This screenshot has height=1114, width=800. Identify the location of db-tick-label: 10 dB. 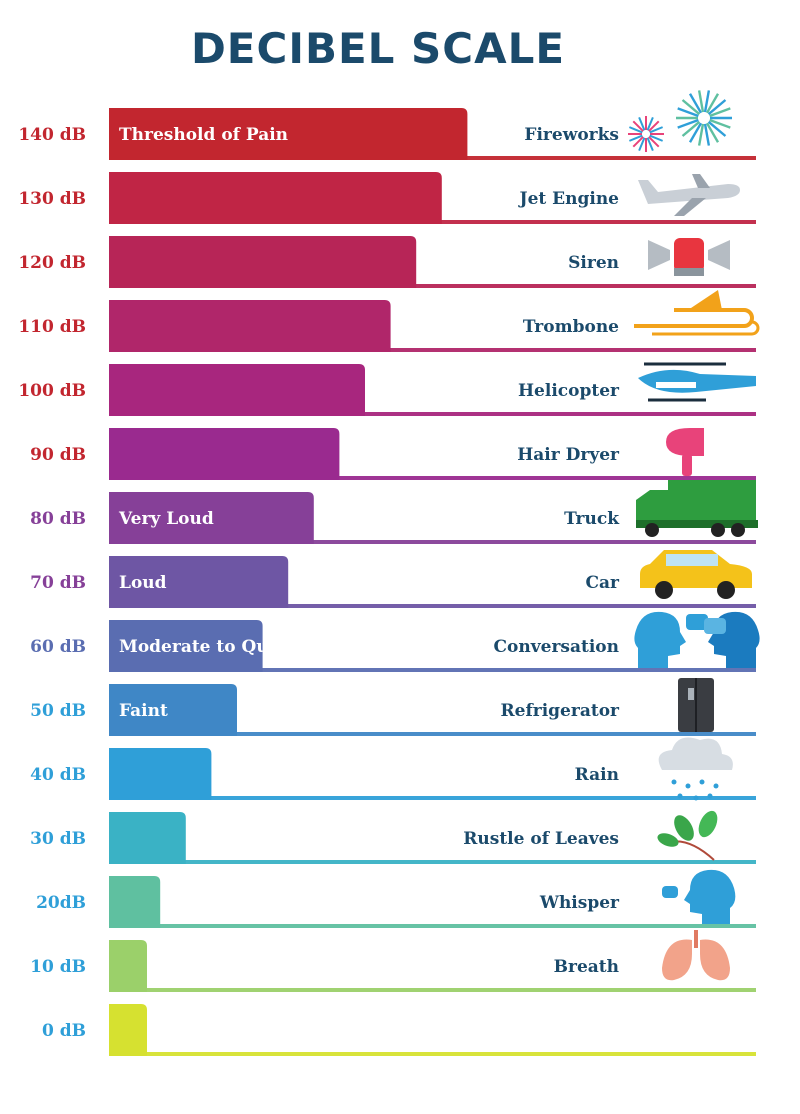
(58, 967).